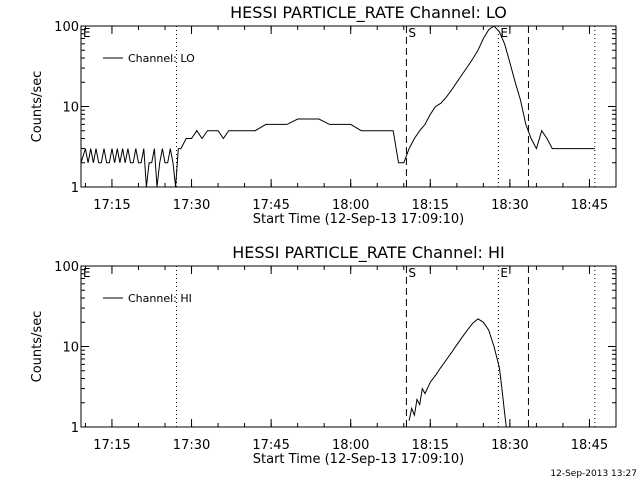 This screenshot has width=640, height=480. Describe the element at coordinates (368, 13) in the screenshot. I see `chart-title: HESSI PARTICLE_RATE Channel: LO` at that location.